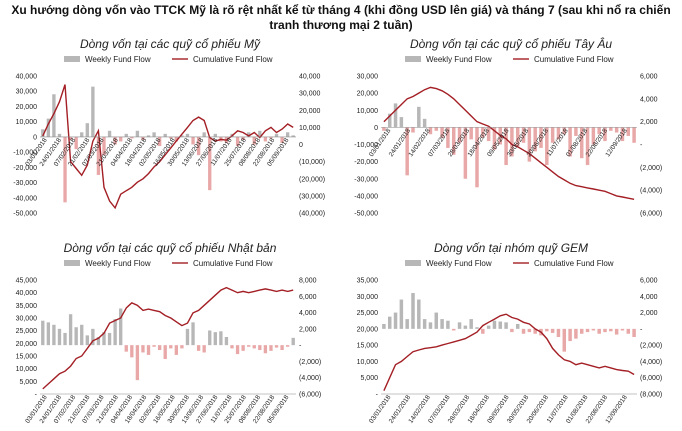 This screenshot has height=431, width=682. What do you see at coordinates (308, 281) in the screenshot?
I see `right-axis-tick-label: 8,000` at bounding box center [308, 281].